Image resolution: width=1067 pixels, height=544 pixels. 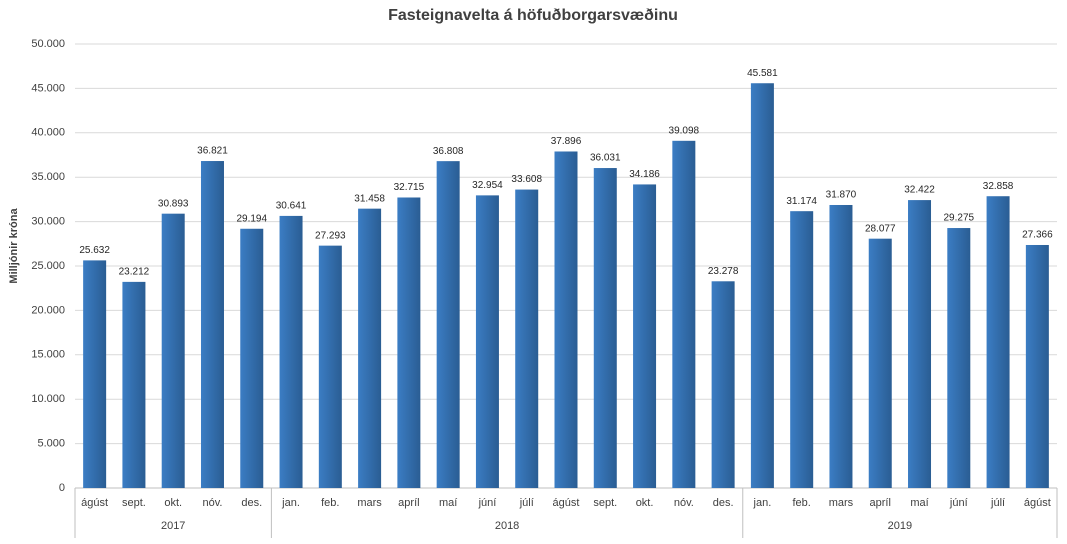 I want to click on value-label: 32.715, so click(x=409, y=187).